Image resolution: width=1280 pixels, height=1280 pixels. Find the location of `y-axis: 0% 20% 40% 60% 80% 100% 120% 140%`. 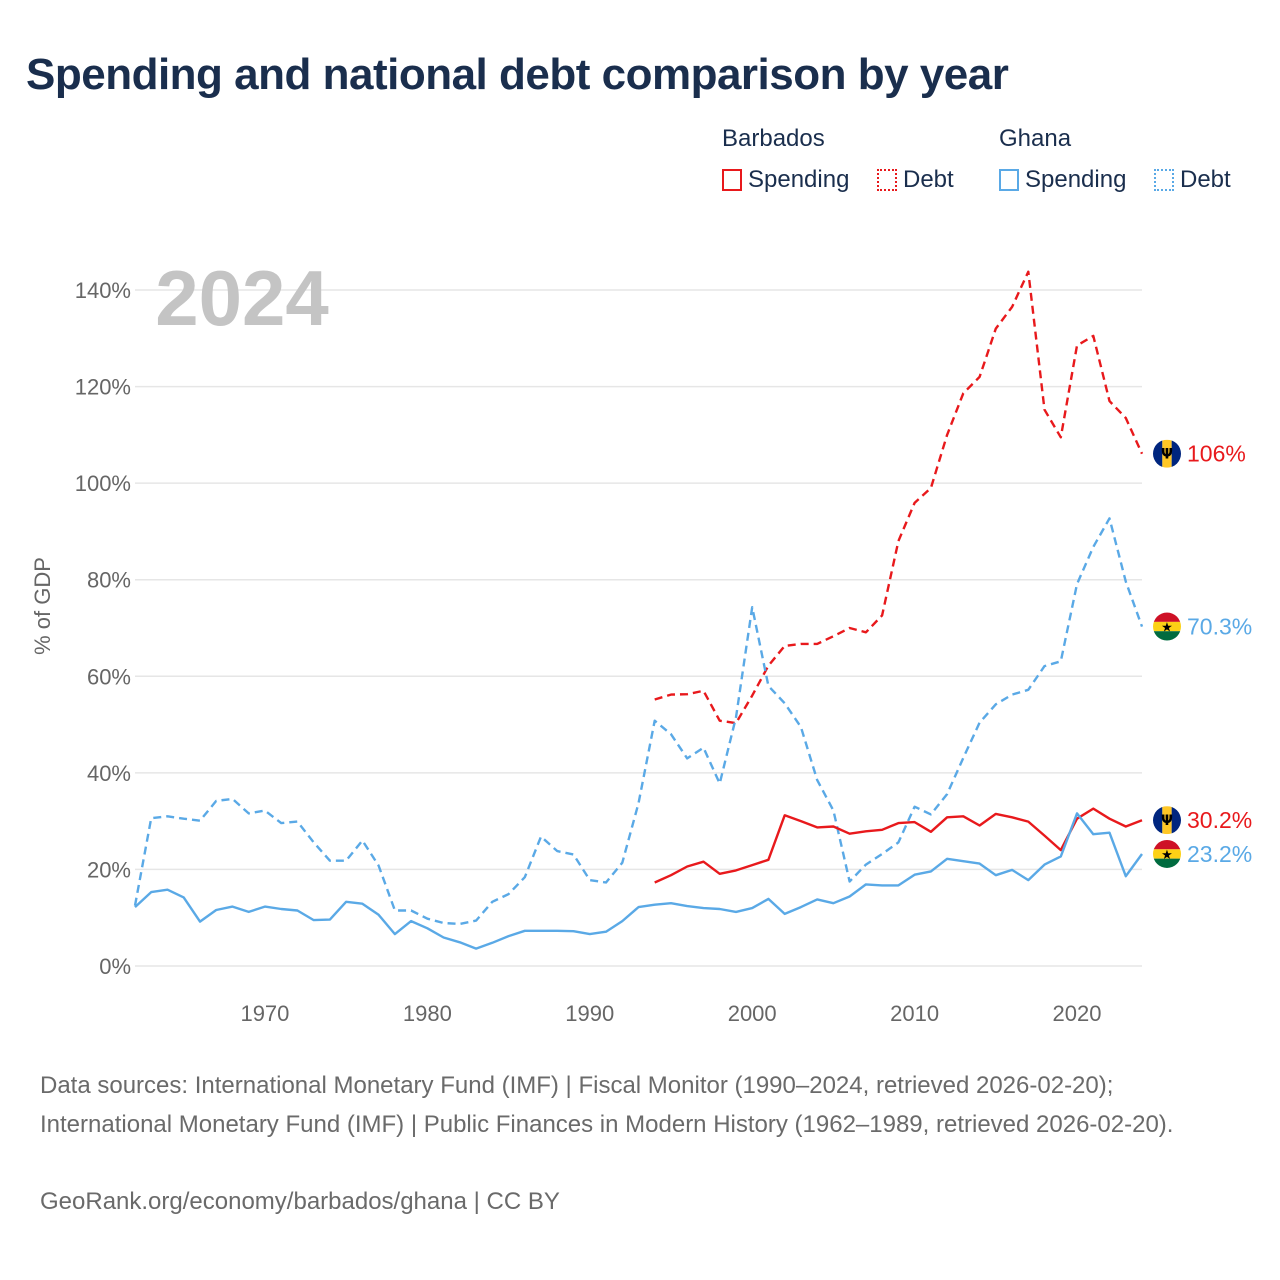

y-axis: 0% 20% 40% 60% 80% 100% 120% 140% is located at coordinates (103, 628).